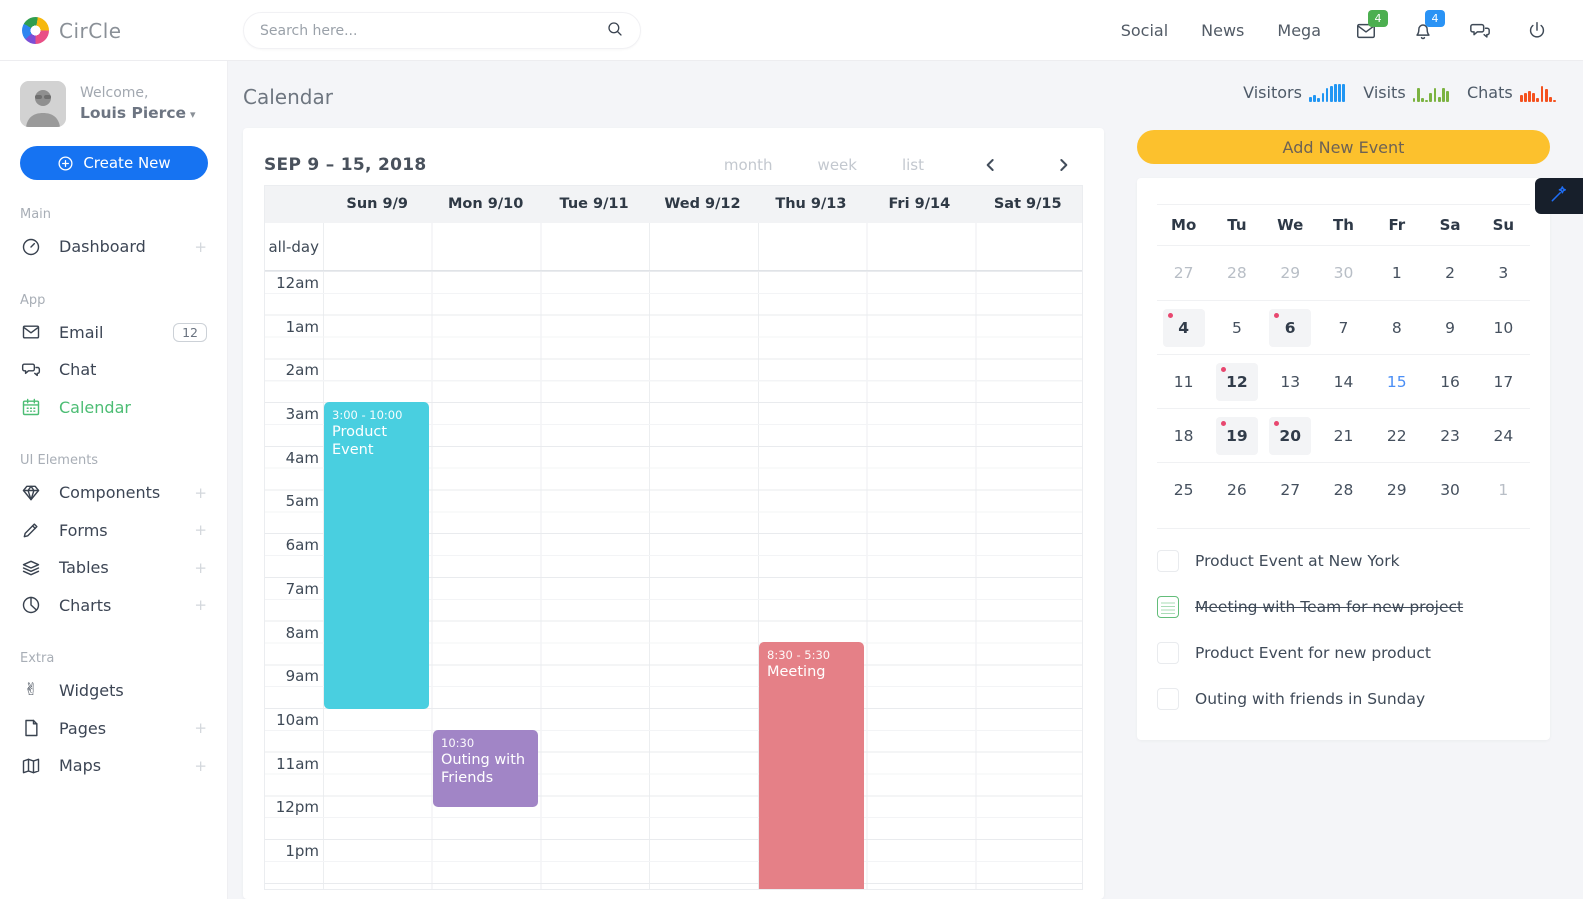  What do you see at coordinates (1290, 435) in the screenshot?
I see `minical-day: 20` at bounding box center [1290, 435].